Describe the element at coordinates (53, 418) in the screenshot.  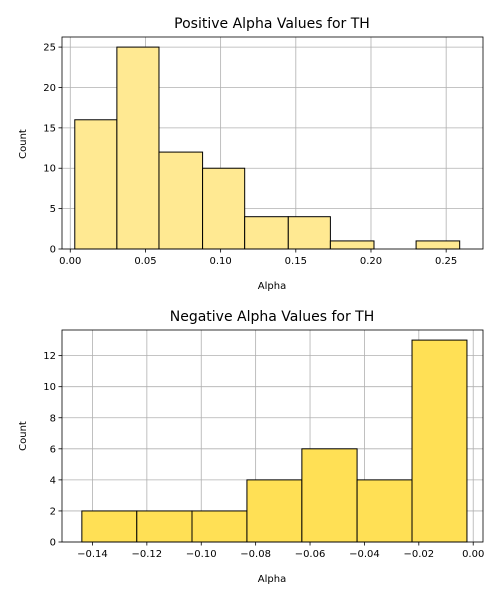
I see `y-tick-label: 8` at that location.